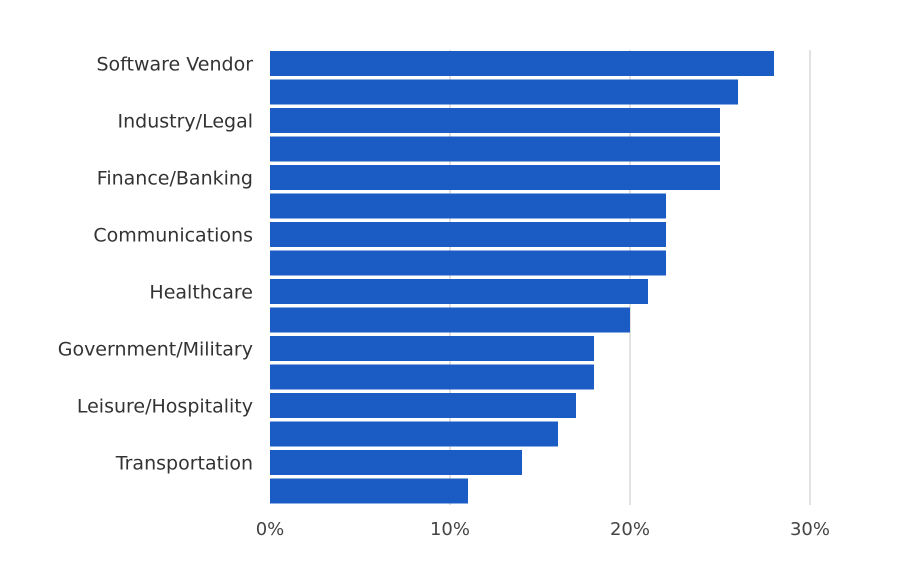 This screenshot has height=586, width=924. What do you see at coordinates (543, 529) in the screenshot?
I see `x-axis-tick-labels: 0% 10% 20% 30%` at bounding box center [543, 529].